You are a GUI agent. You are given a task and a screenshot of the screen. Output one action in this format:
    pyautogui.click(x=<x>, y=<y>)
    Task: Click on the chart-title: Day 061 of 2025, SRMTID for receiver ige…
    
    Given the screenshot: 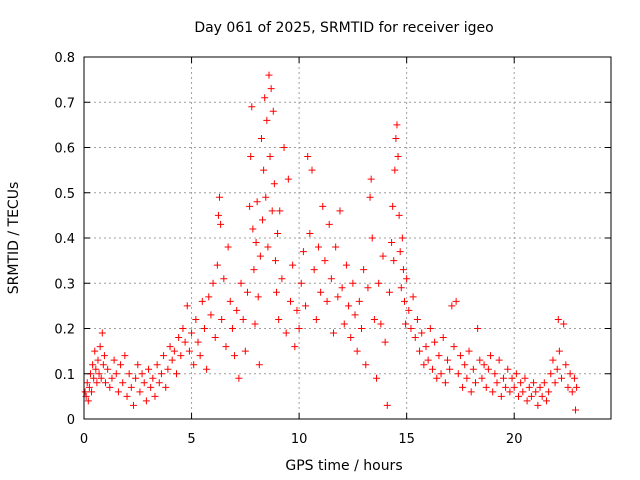 What is the action you would take?
    pyautogui.click(x=343, y=28)
    